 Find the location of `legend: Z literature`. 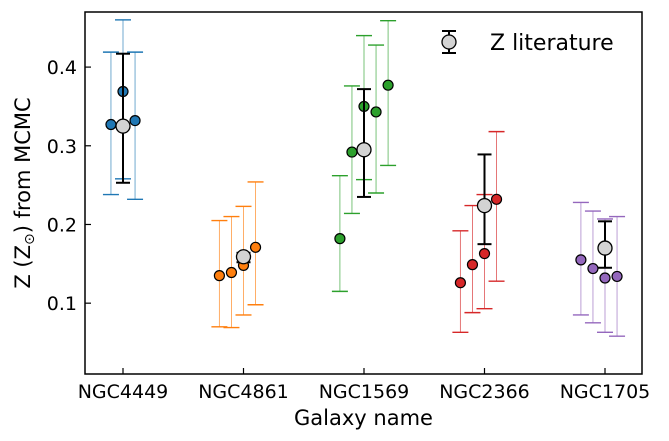

legend: Z literature is located at coordinates (527, 43).